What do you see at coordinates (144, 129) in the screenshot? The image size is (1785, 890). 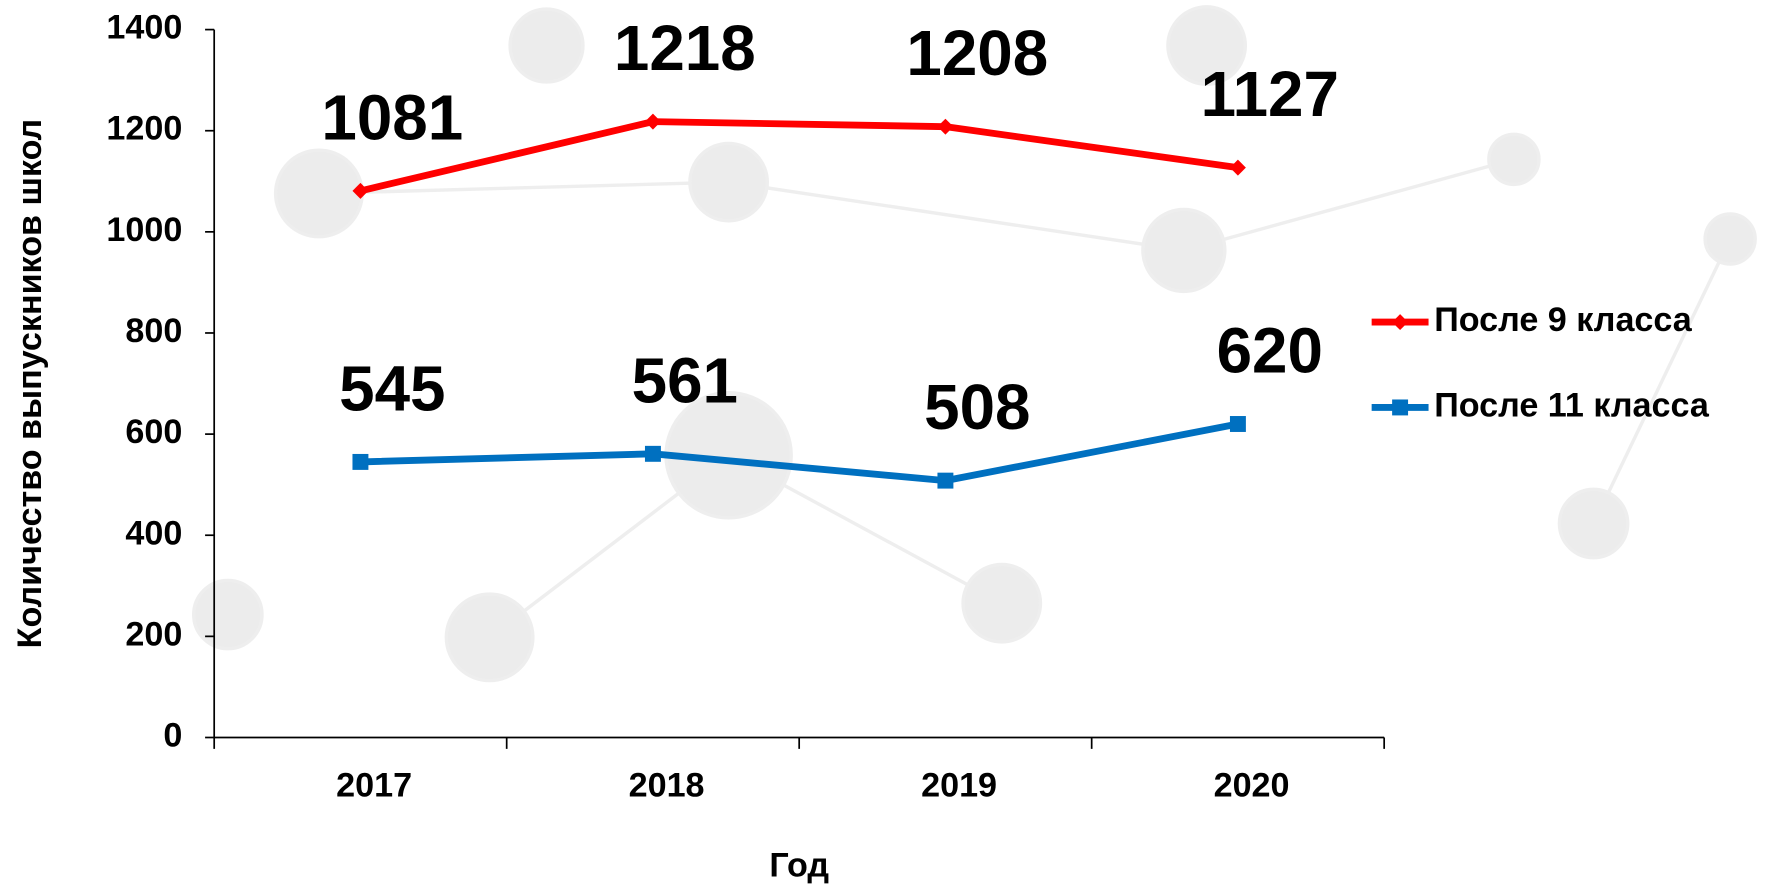 I see `y-tick-label: 1200` at bounding box center [144, 129].